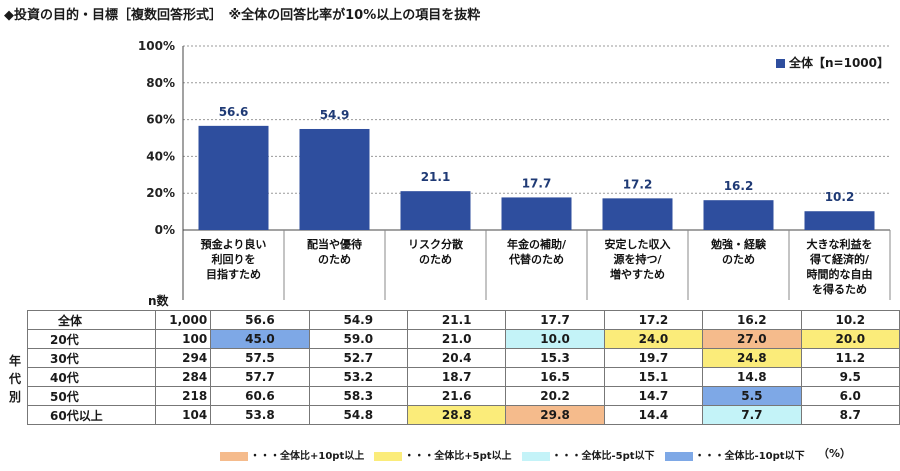 The image size is (900, 471). I want to click on highlight-legend-label: ・・・全体比-5pt以下, so click(603, 456).